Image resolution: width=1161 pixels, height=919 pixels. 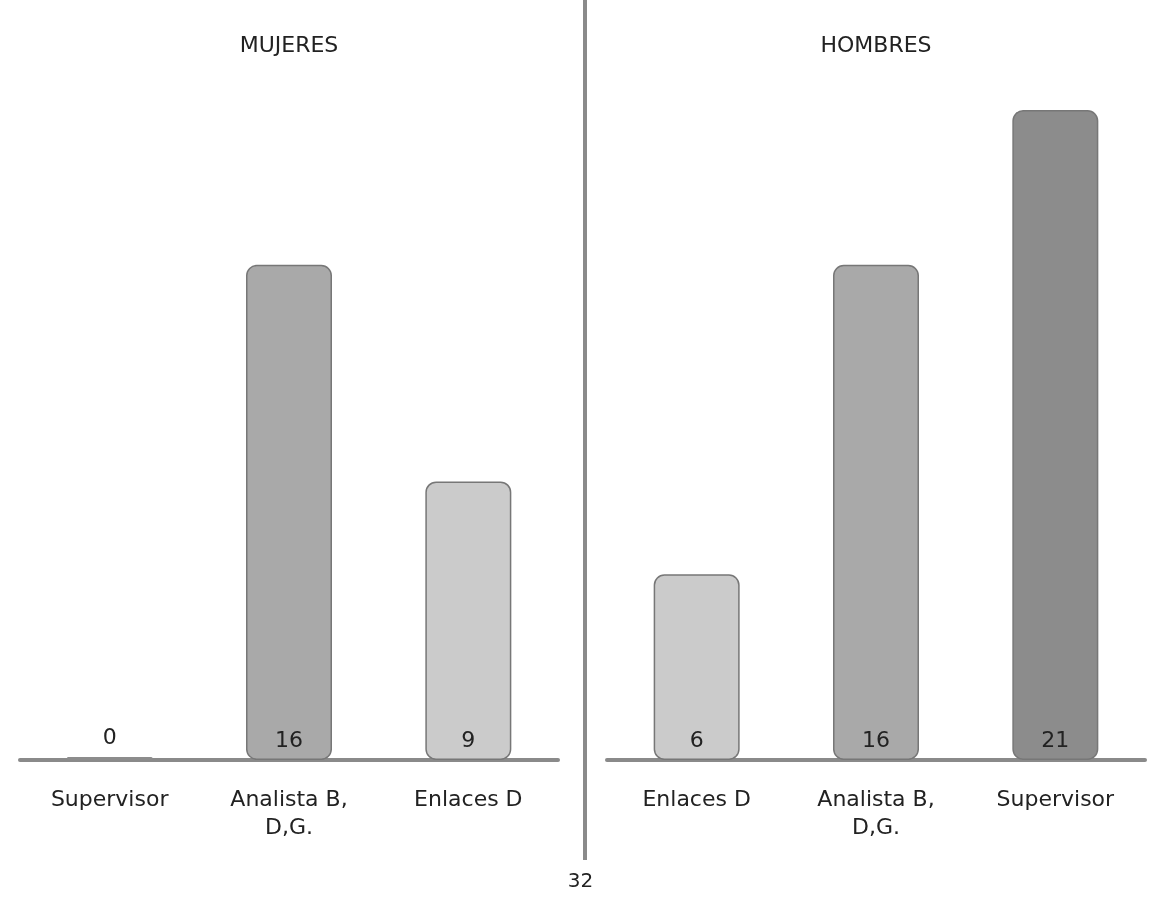 I want to click on data-label: 6, so click(x=696, y=739).